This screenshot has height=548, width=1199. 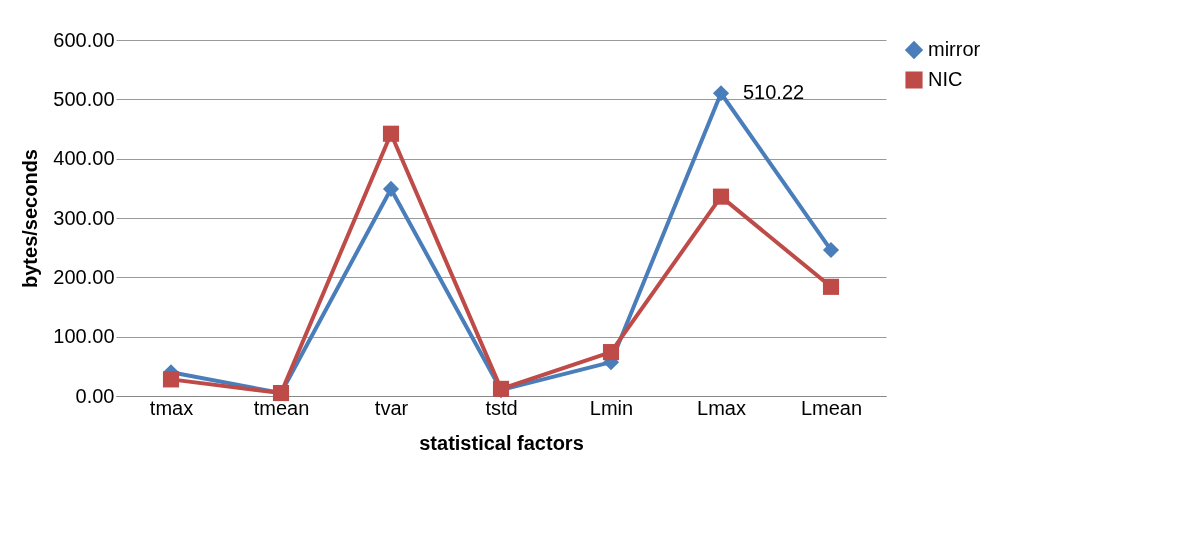 I want to click on y-tick-label: 500.00, so click(x=84, y=98).